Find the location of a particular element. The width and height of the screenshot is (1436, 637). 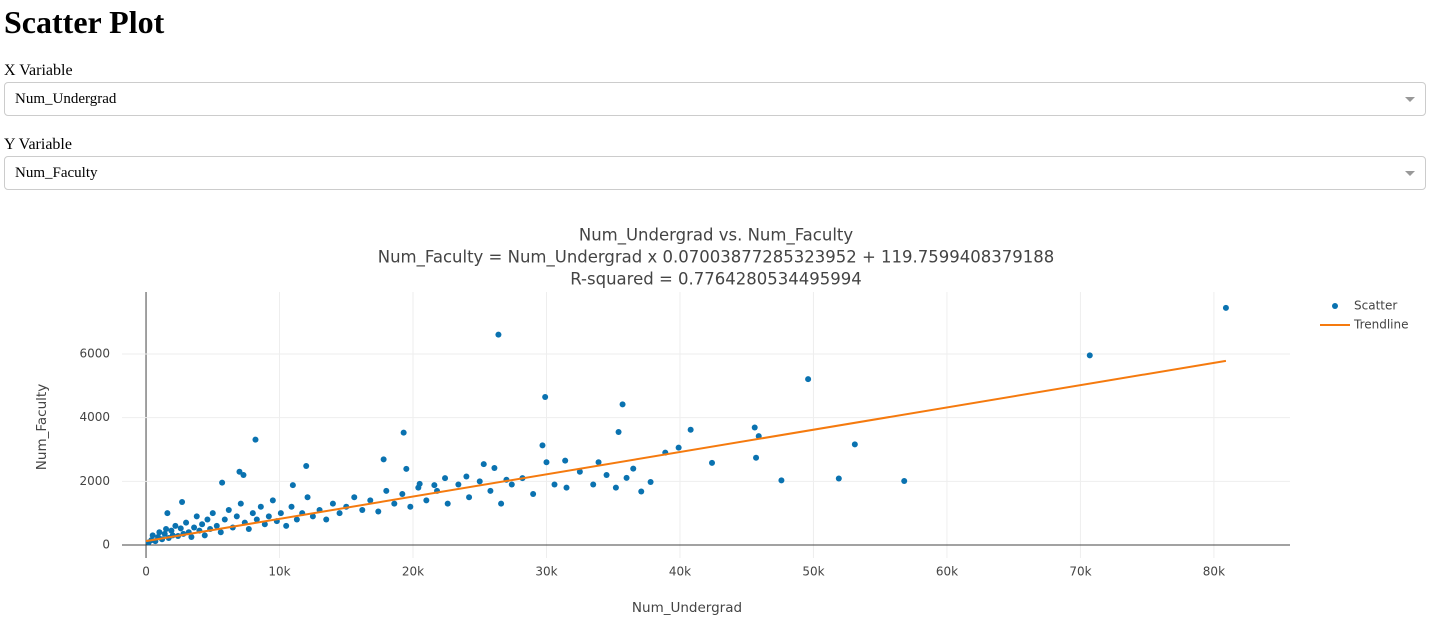

x-tick-label: 10k is located at coordinates (279, 572).